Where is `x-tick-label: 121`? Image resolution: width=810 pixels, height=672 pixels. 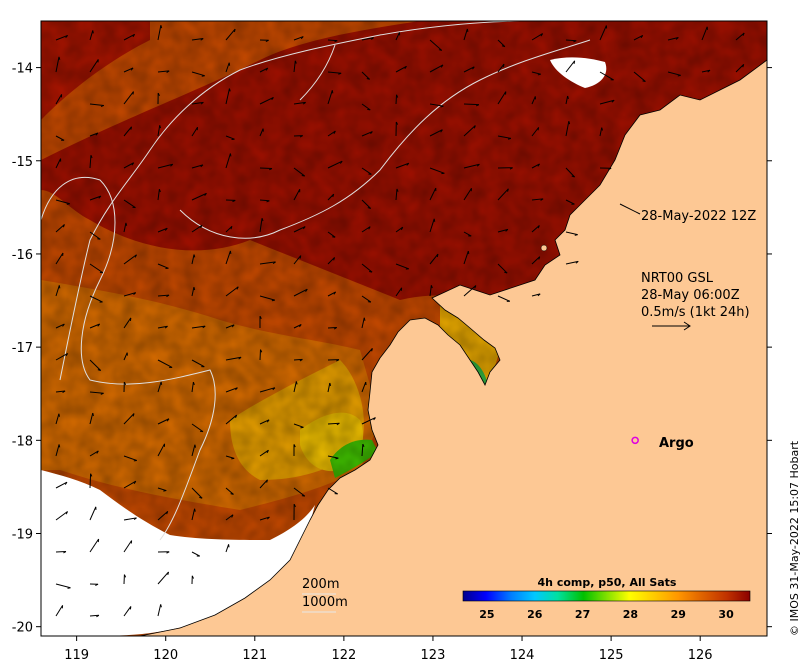 x-tick-label: 121 is located at coordinates (254, 655).